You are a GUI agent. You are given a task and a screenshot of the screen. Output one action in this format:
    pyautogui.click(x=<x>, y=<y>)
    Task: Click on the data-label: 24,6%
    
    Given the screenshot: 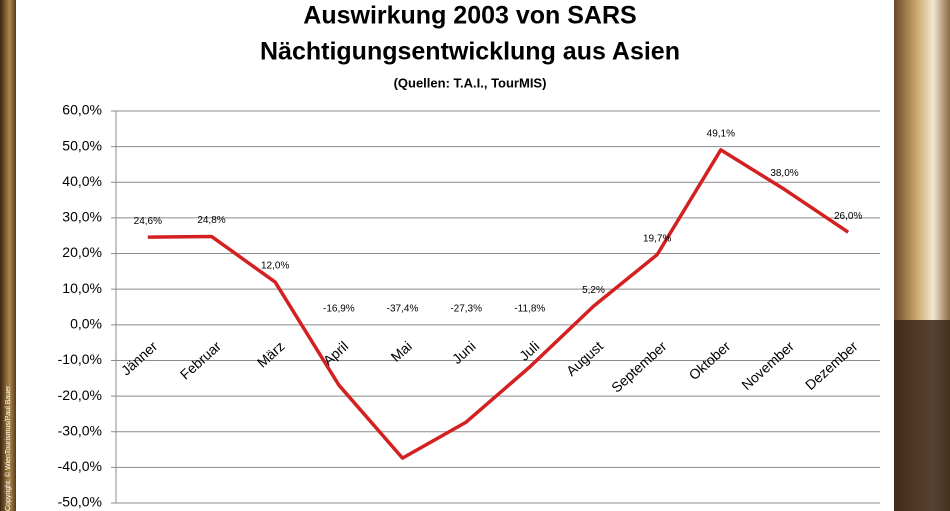 What is the action you would take?
    pyautogui.click(x=148, y=221)
    